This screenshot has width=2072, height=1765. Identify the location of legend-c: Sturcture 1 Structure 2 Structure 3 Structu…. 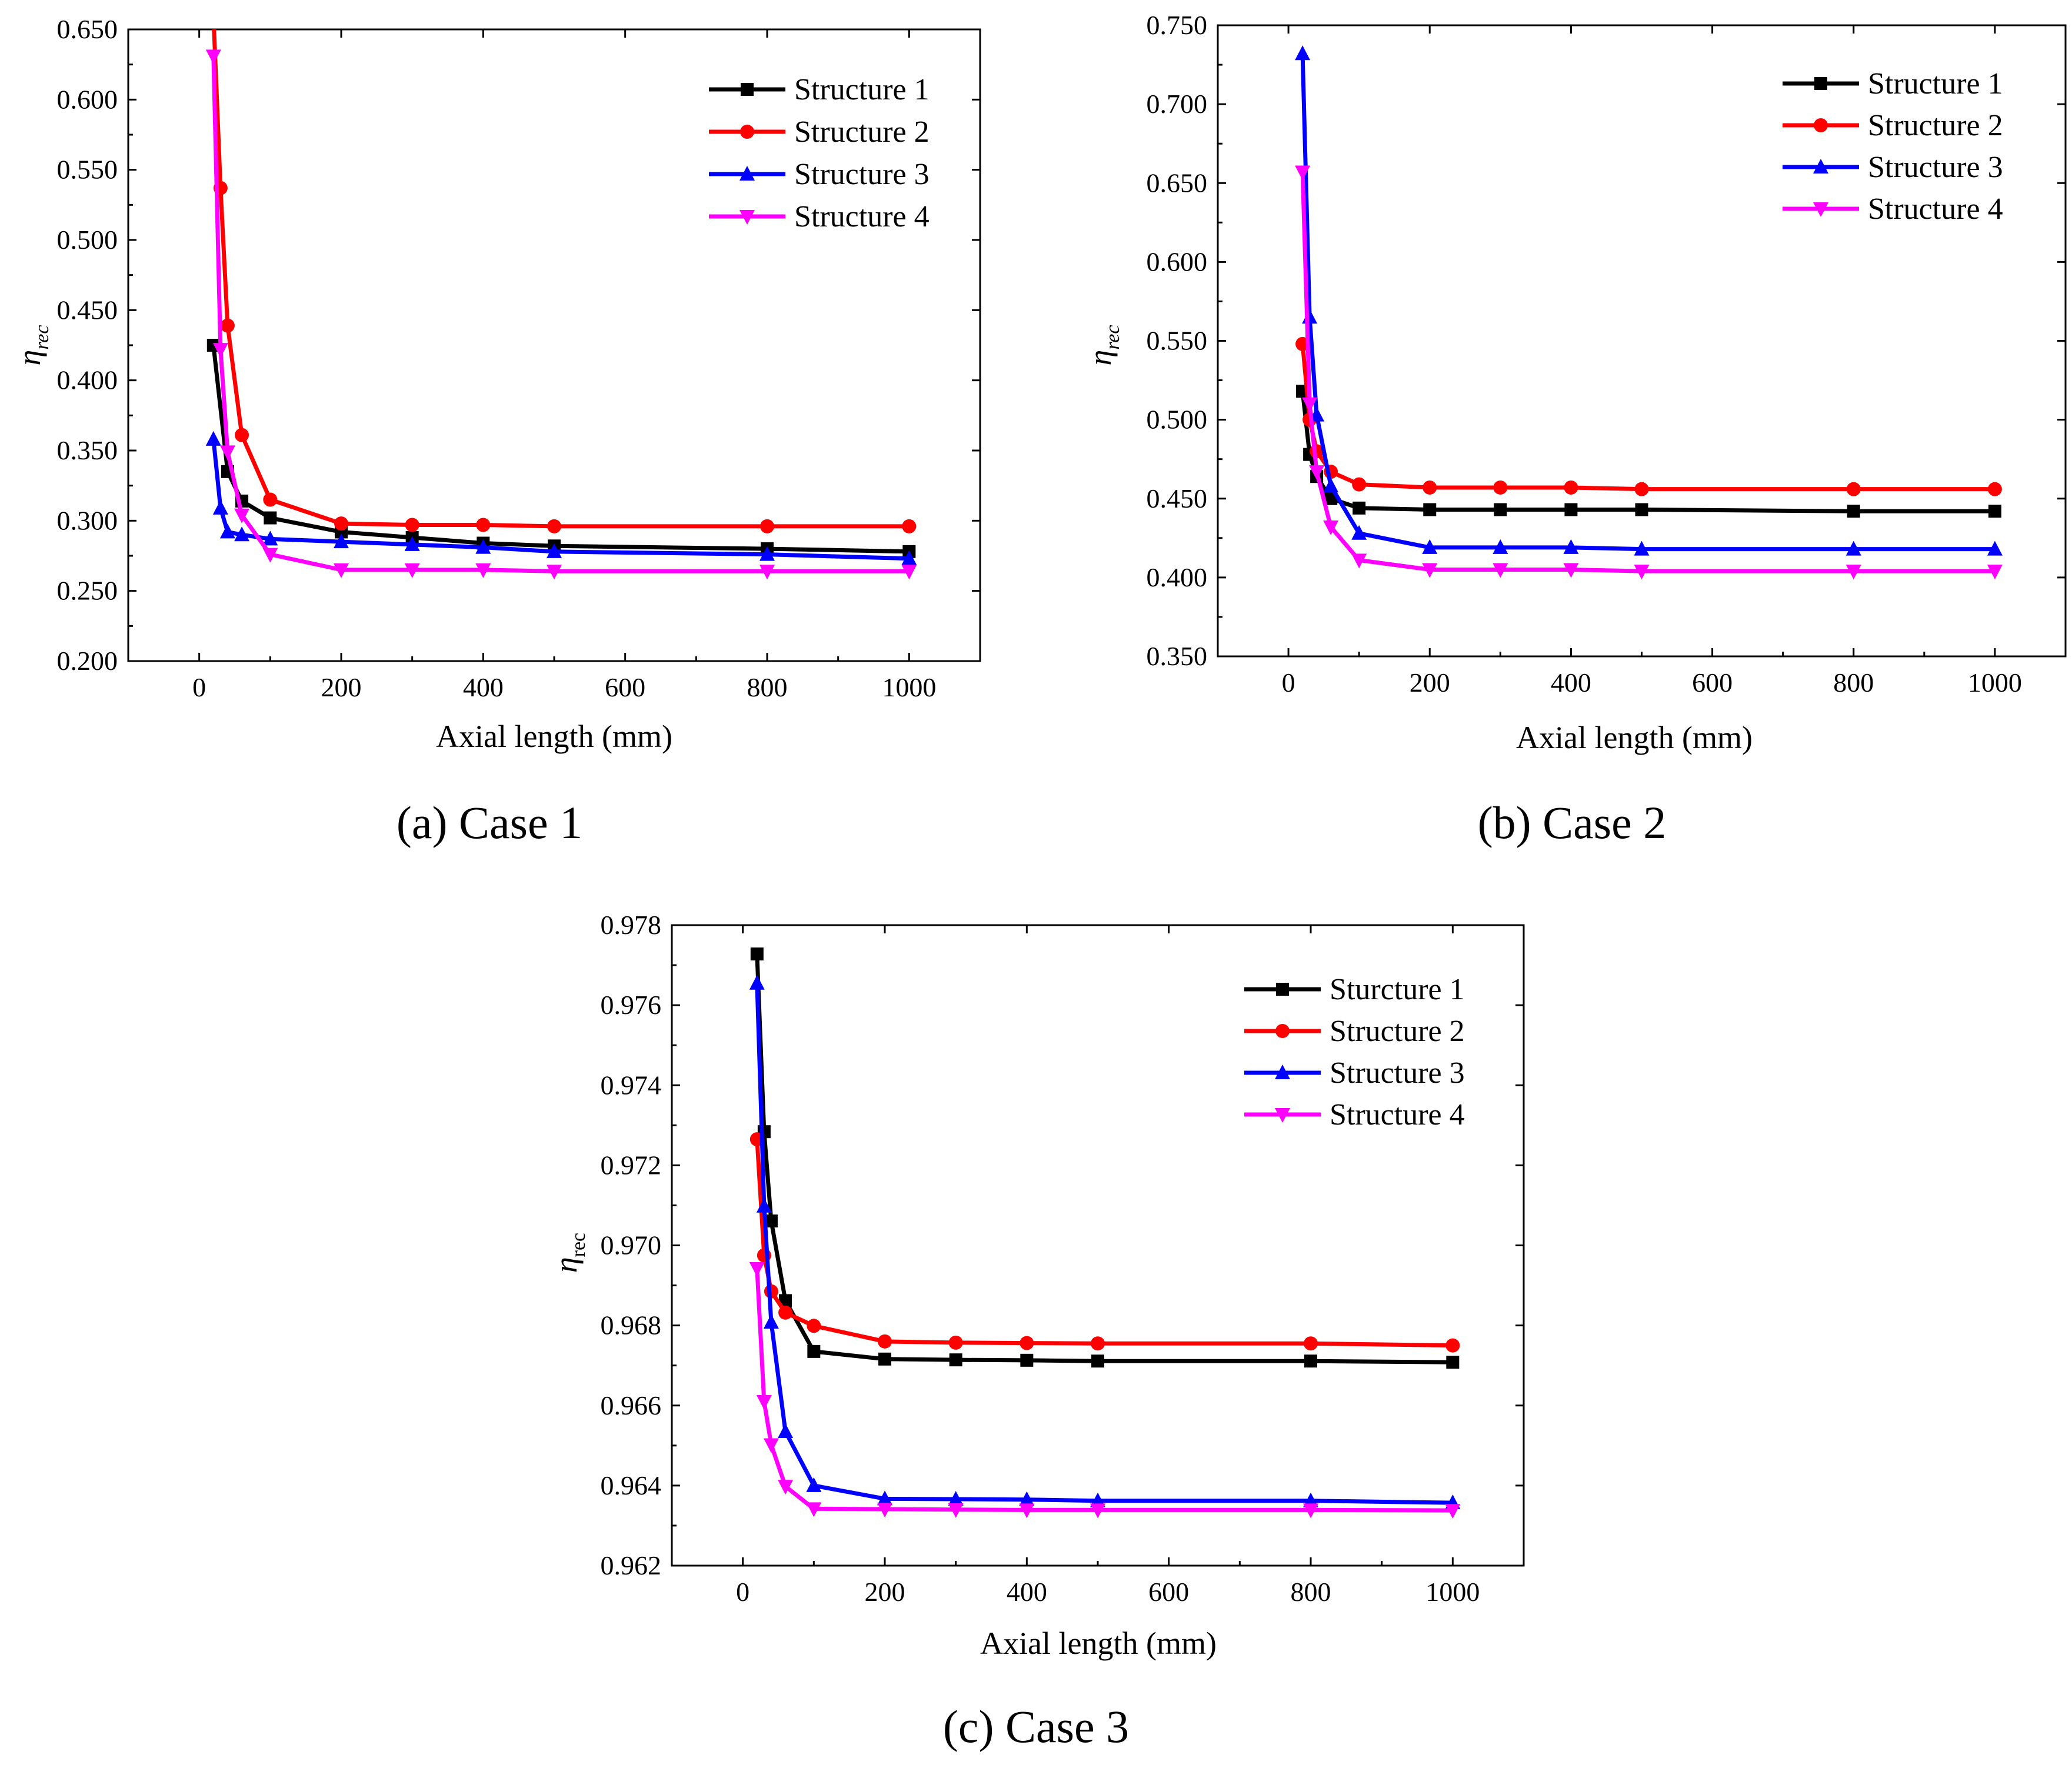
(1355, 1053).